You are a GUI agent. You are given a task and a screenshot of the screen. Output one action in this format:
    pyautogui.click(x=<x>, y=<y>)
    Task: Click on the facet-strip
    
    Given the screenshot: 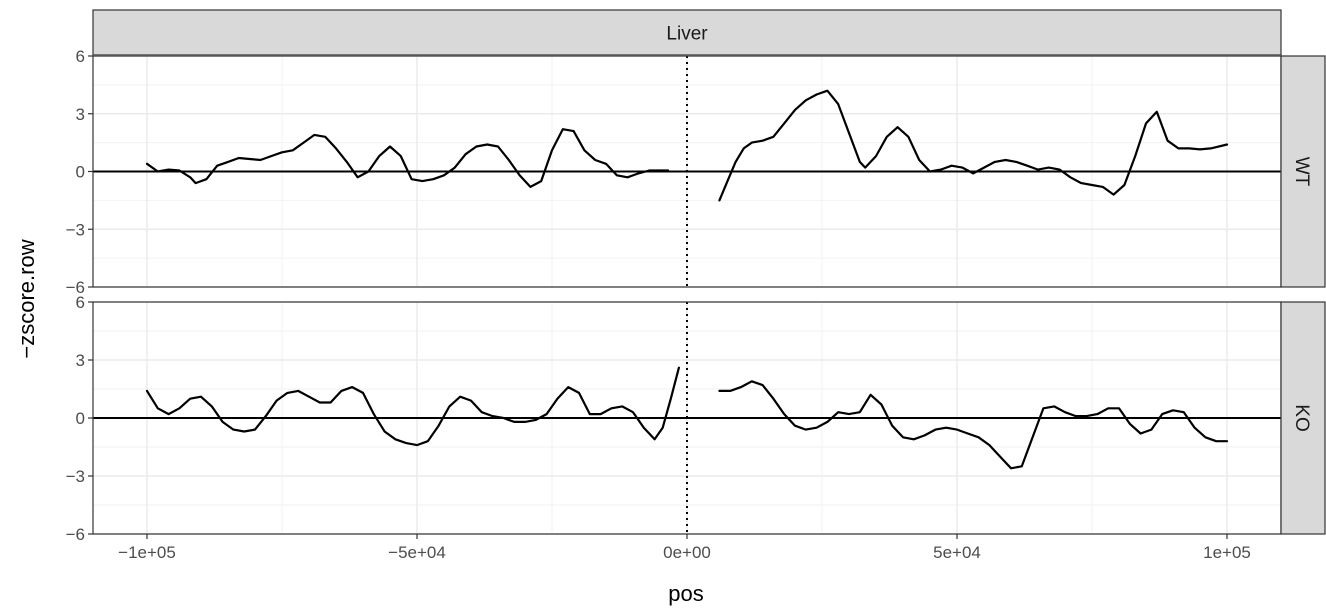 What is the action you would take?
    pyautogui.click(x=687, y=32)
    